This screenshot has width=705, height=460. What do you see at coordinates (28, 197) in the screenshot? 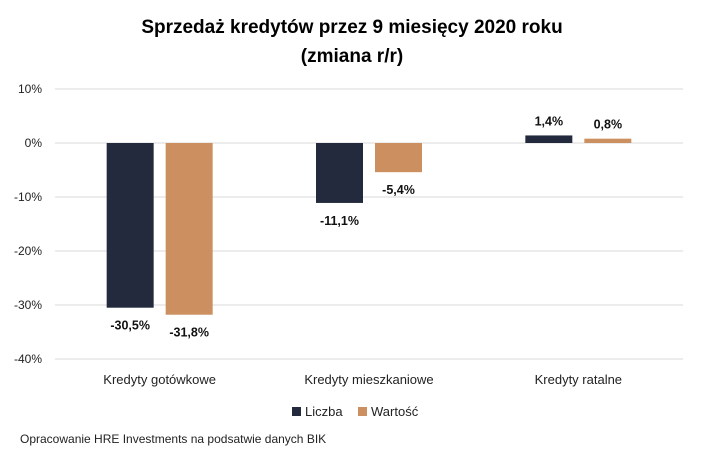
I see `y-tick-label: -10%` at bounding box center [28, 197].